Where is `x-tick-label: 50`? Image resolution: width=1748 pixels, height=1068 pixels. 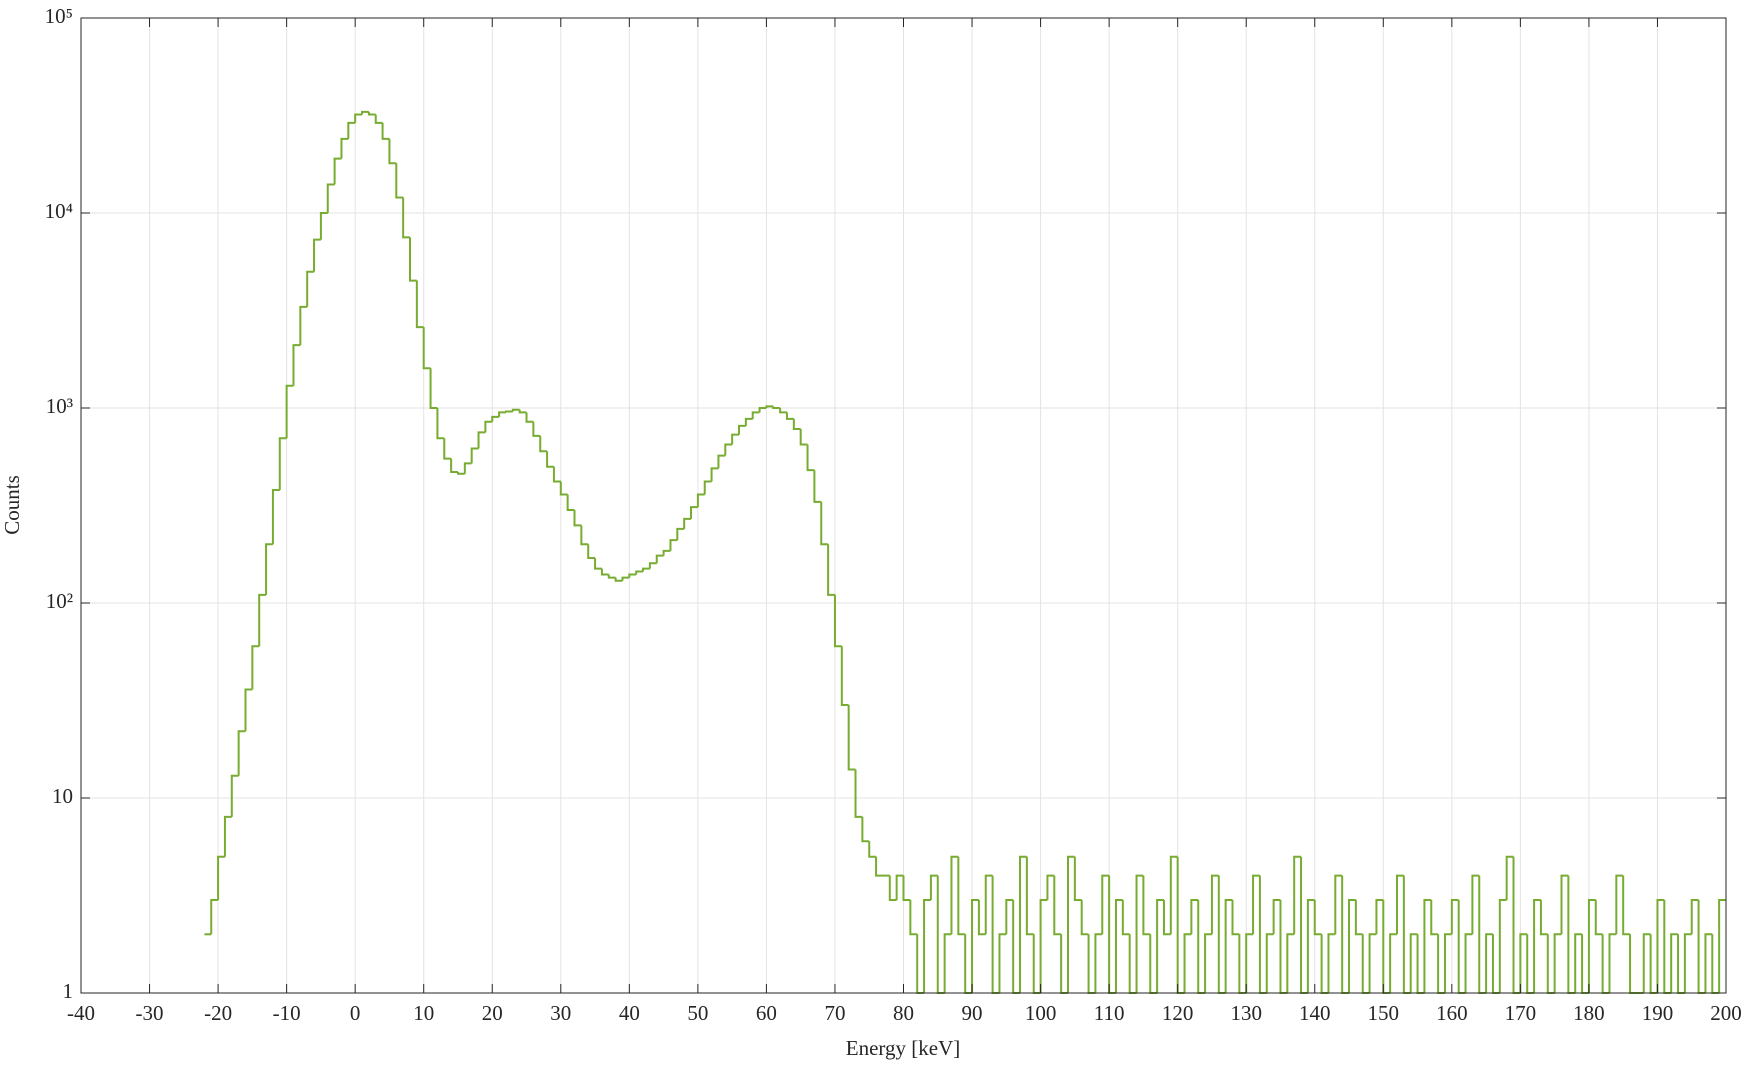 x-tick-label: 50 is located at coordinates (697, 1013).